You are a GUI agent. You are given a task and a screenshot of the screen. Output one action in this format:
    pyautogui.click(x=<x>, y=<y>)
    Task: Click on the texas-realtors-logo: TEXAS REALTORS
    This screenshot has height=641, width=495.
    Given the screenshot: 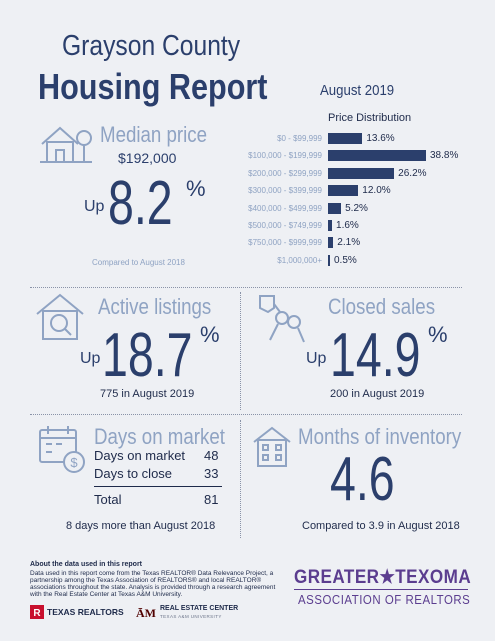 What is the action you would take?
    pyautogui.click(x=85, y=612)
    